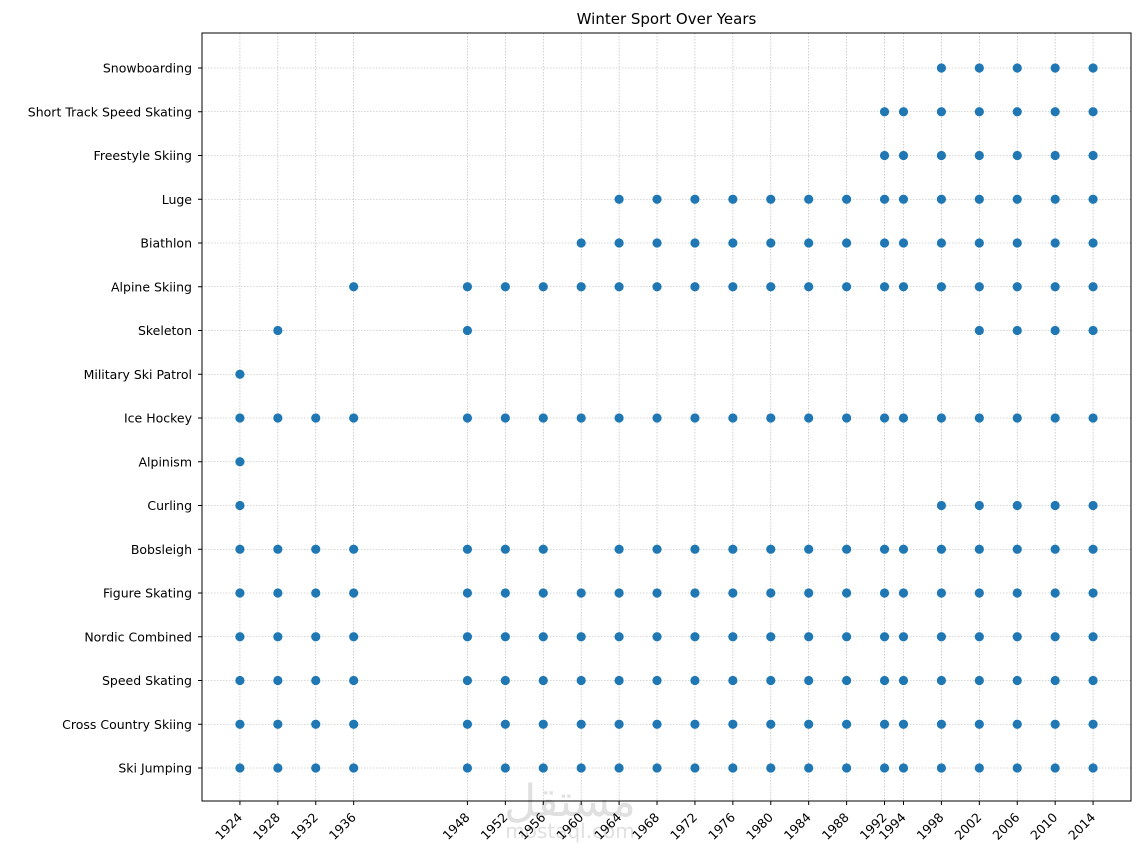 This screenshot has height=857, width=1142. What do you see at coordinates (165, 461) in the screenshot?
I see `y-tick-label: Alpinism` at bounding box center [165, 461].